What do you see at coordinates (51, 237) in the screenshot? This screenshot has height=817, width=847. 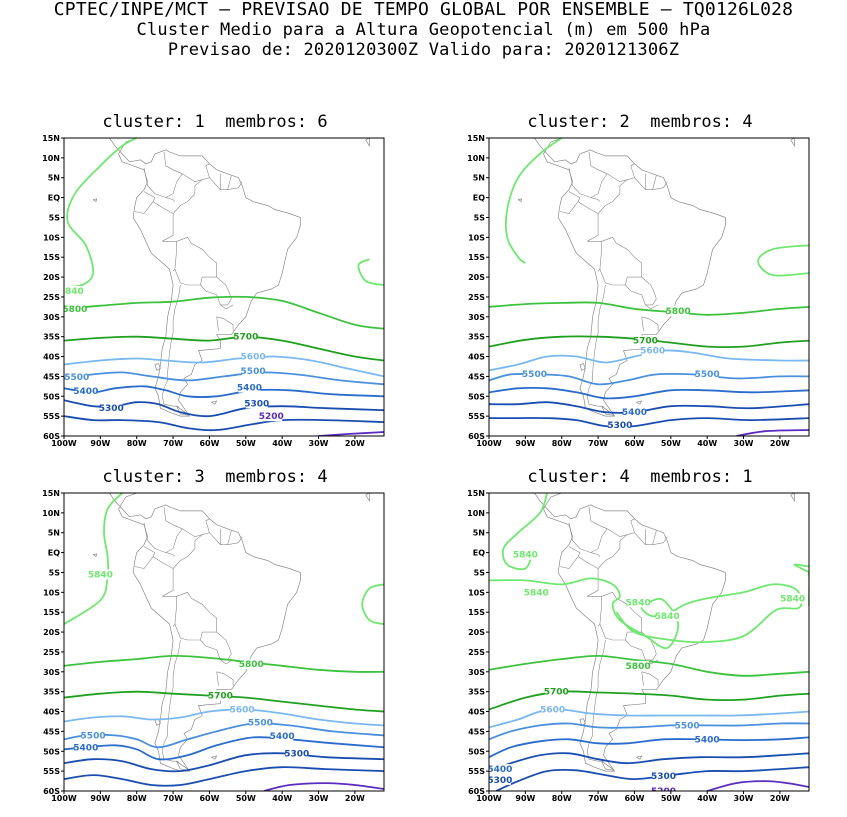 I see `lat-tick-label: 10S` at bounding box center [51, 237].